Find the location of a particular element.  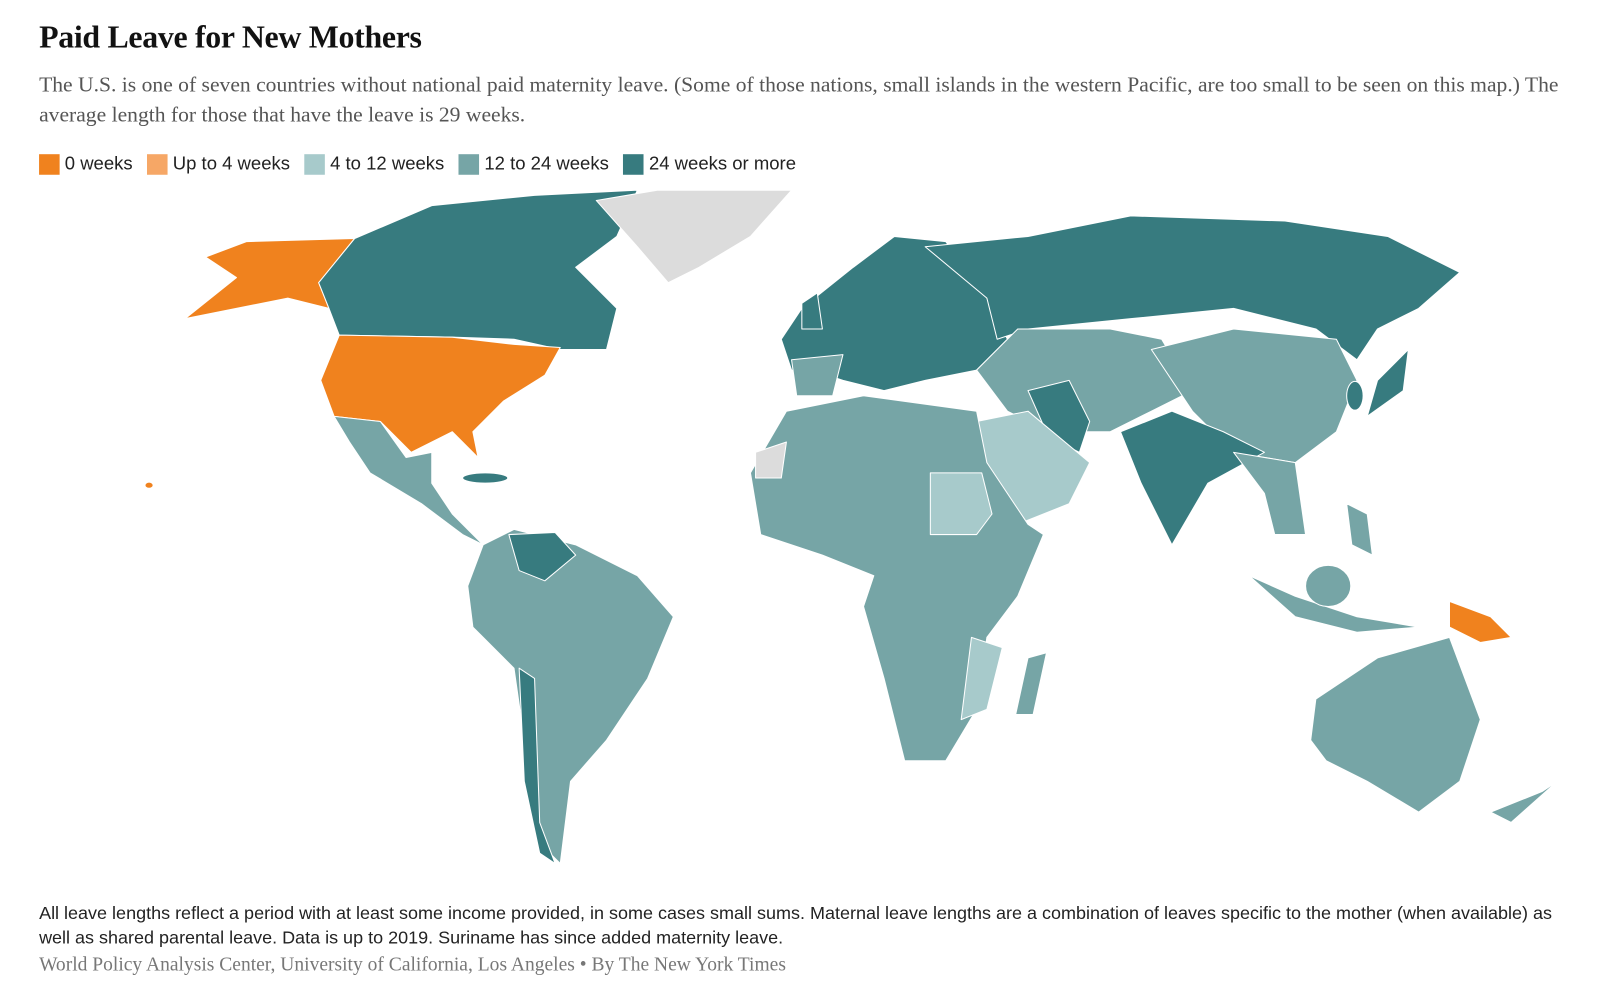

legend-item: 12 to 24 weeks is located at coordinates (533, 164).